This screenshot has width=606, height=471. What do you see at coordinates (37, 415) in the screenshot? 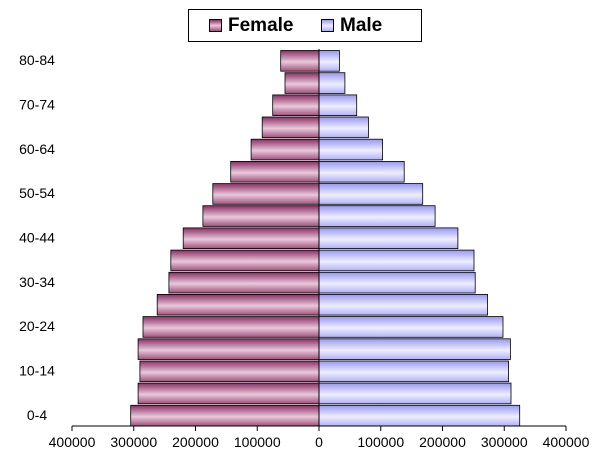
I see `y-tick-label: 0-4` at bounding box center [37, 415].